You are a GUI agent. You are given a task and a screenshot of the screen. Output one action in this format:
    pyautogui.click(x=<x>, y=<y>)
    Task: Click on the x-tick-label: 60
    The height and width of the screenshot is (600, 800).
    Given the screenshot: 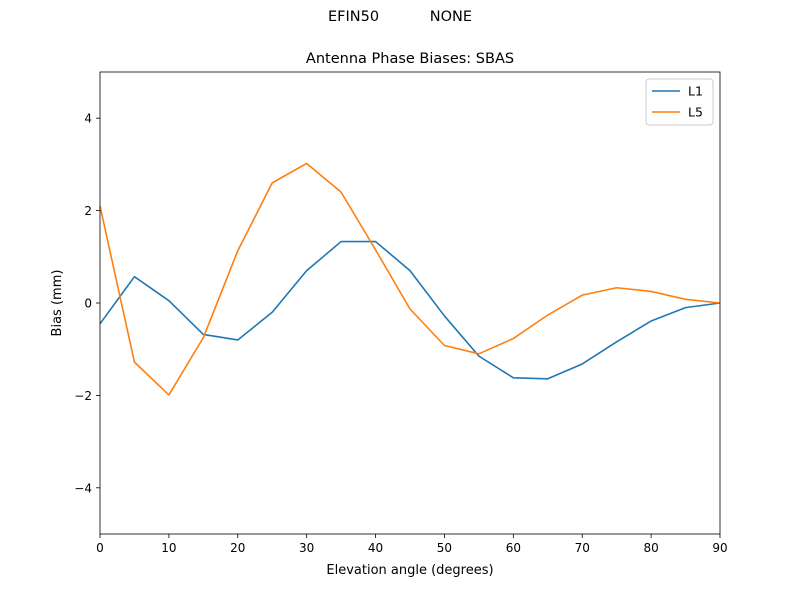 What is the action you would take?
    pyautogui.click(x=513, y=548)
    